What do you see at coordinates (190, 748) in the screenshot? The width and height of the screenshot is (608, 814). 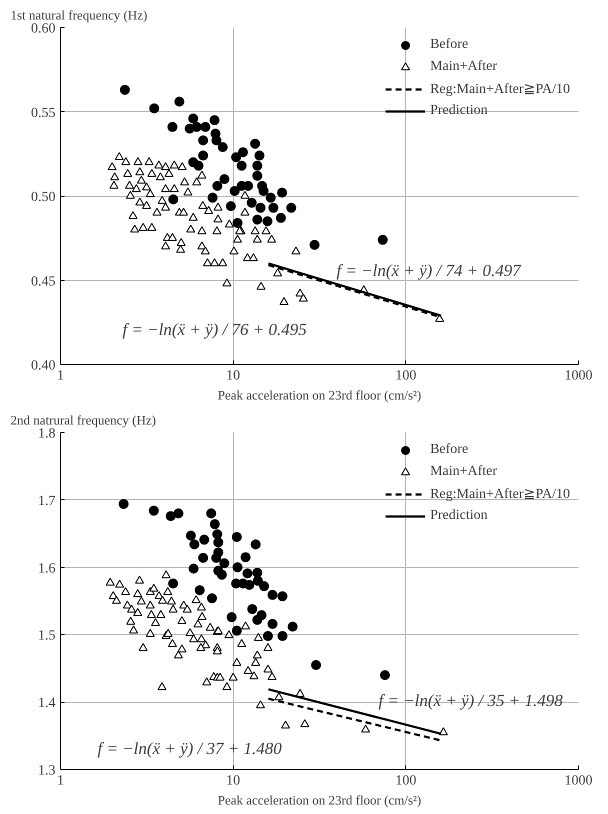 I see `annotation: f = −ln(ẍ + ÿ) / 37 + 1.480` at bounding box center [190, 748].